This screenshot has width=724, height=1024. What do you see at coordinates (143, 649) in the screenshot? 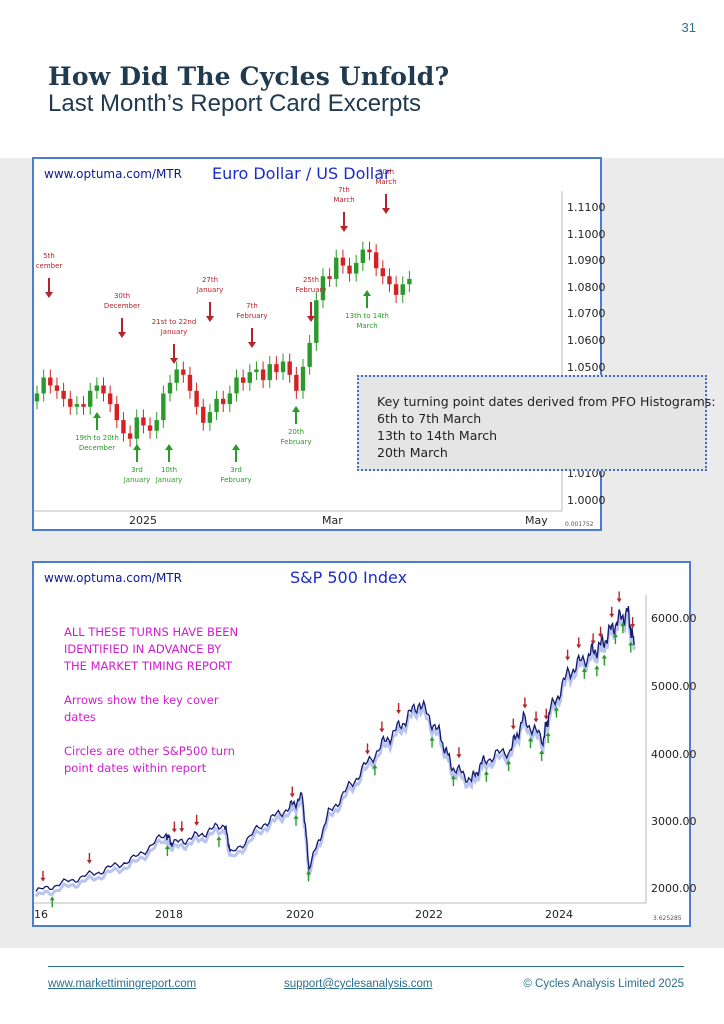
I see `spx-annotation-line: IDENTIFIED IN ADVANCE BY` at bounding box center [143, 649].